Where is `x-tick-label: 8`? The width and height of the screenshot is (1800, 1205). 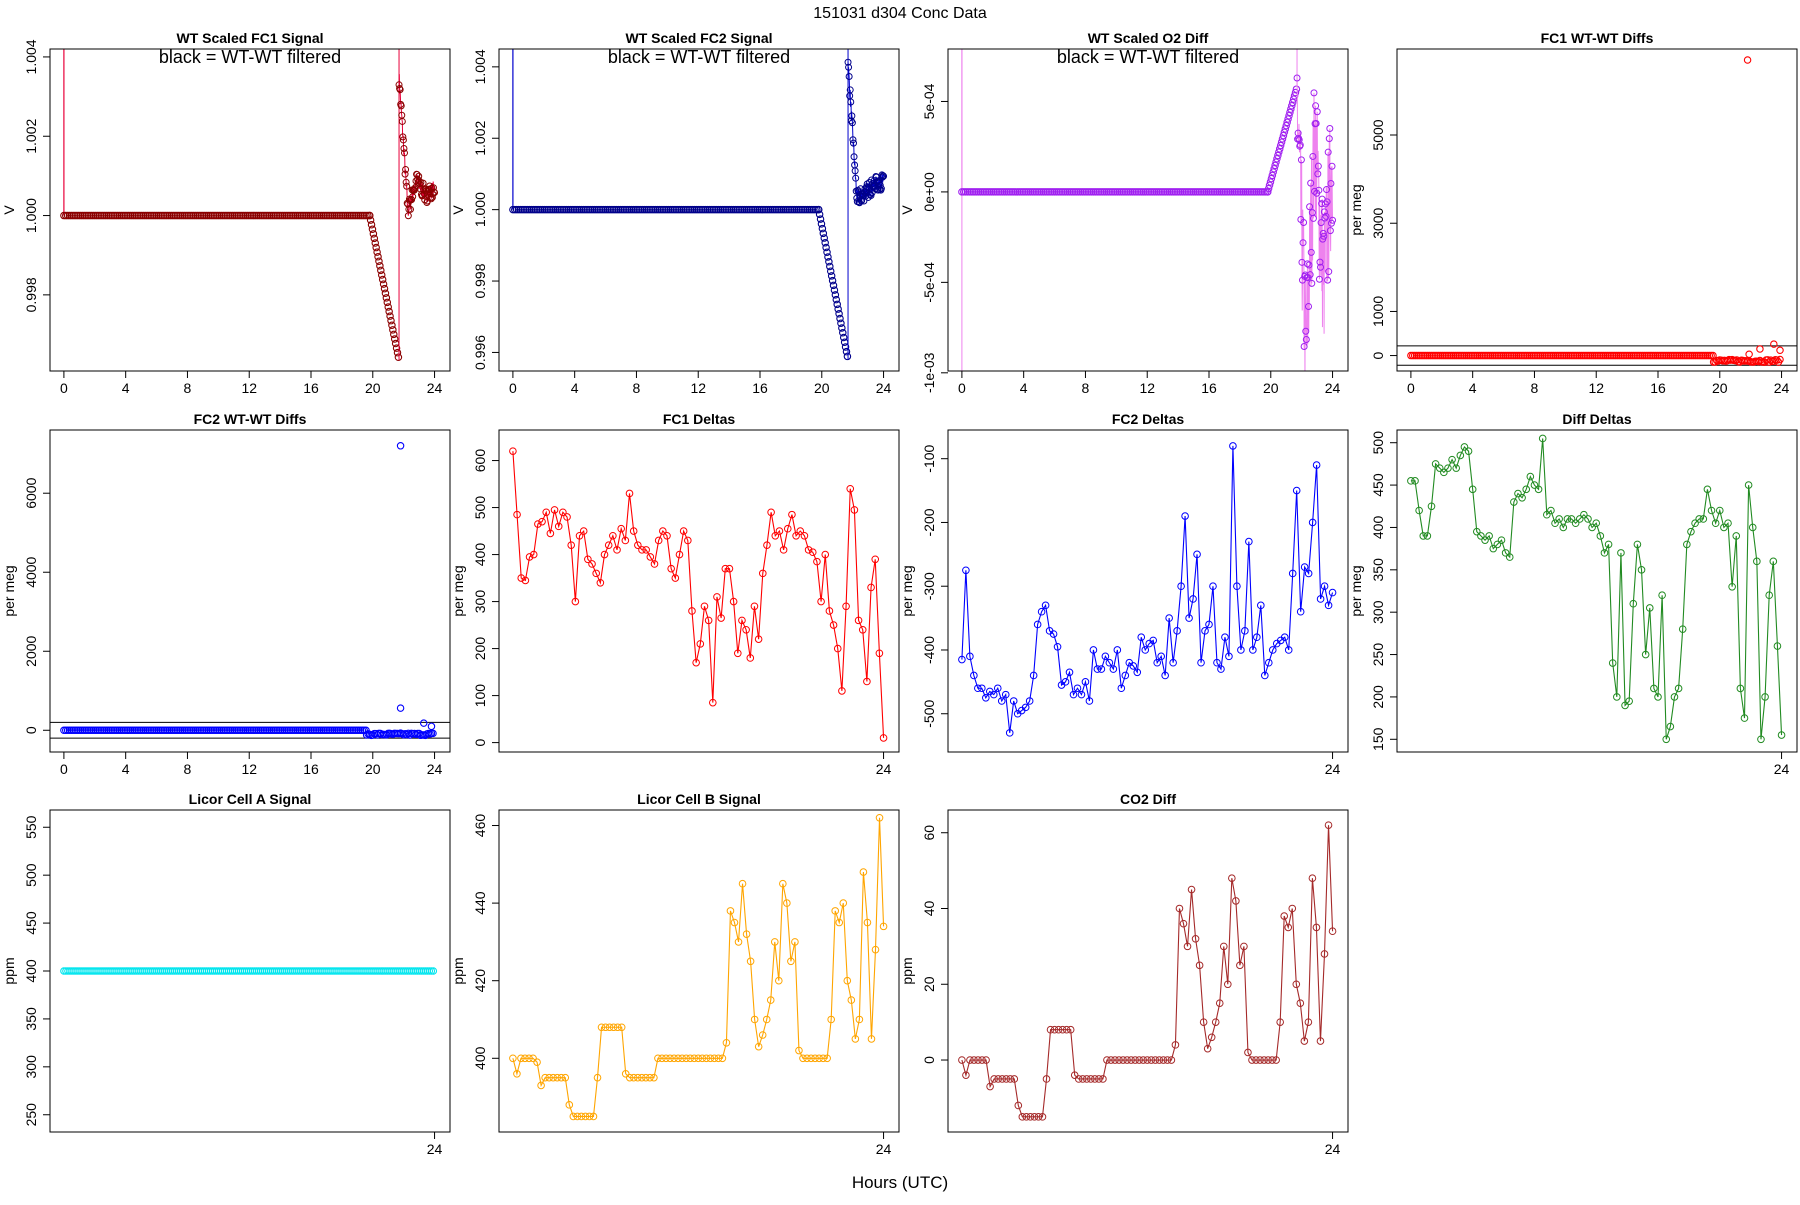
x-tick-label: 8 is located at coordinates (1535, 388).